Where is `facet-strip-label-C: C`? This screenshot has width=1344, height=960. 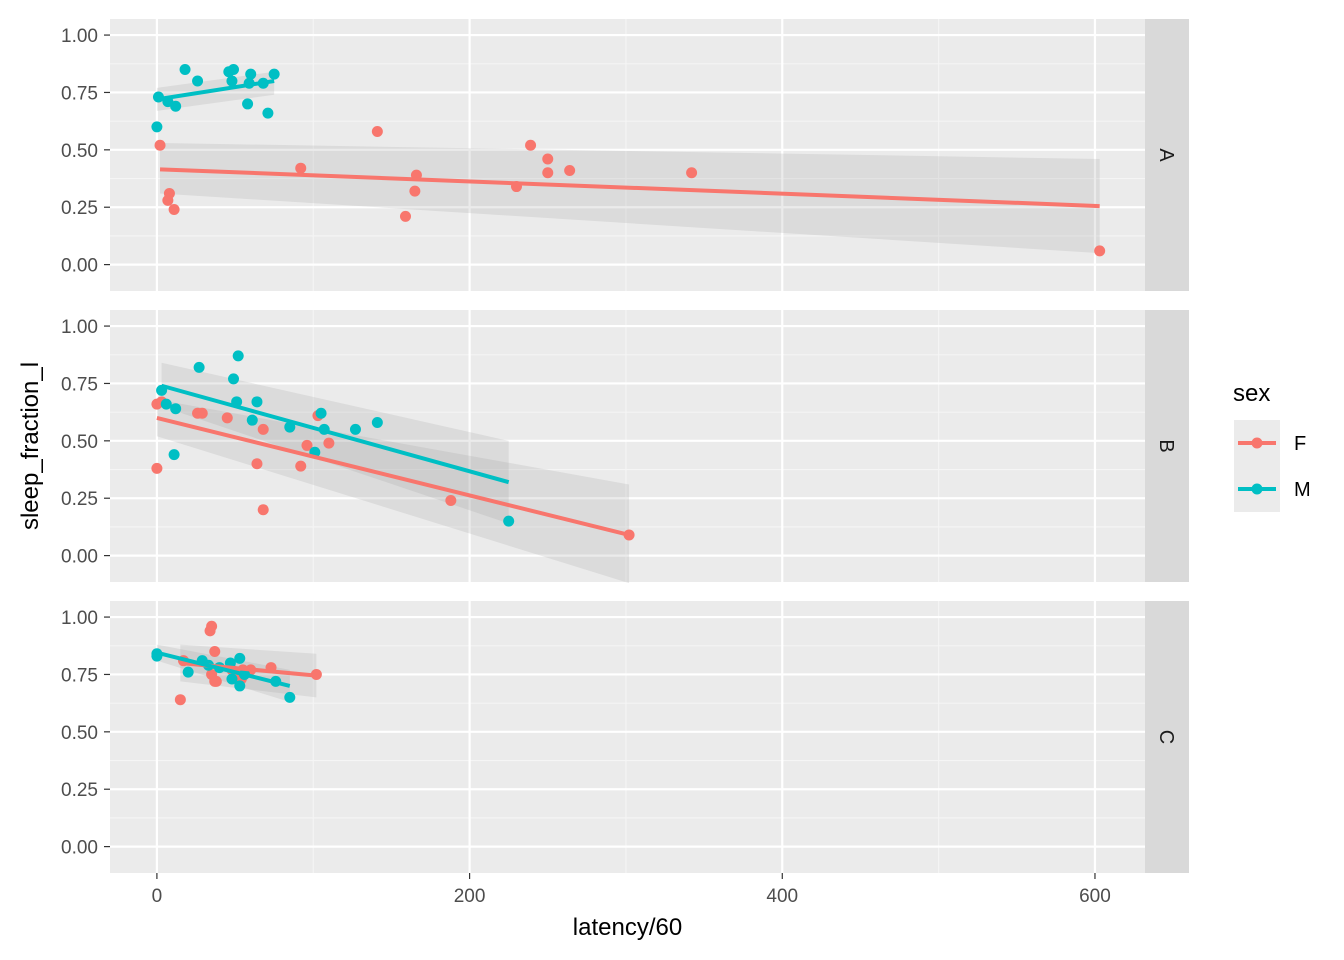
facet-strip-label-C: C is located at coordinates (1166, 737).